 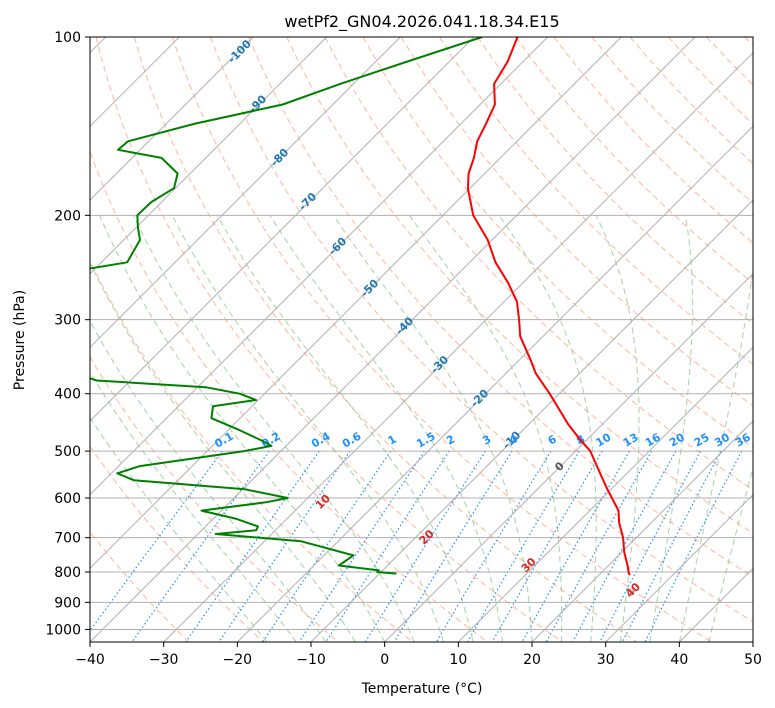 I want to click on y-tick-label: 700, so click(x=67, y=539).